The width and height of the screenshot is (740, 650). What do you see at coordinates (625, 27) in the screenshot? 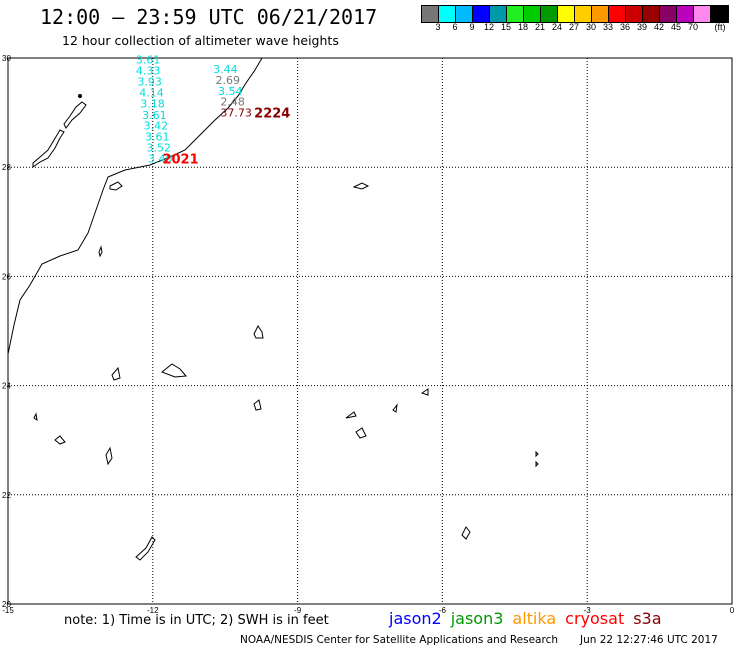
I see `colorbar-label: 36` at bounding box center [625, 27].